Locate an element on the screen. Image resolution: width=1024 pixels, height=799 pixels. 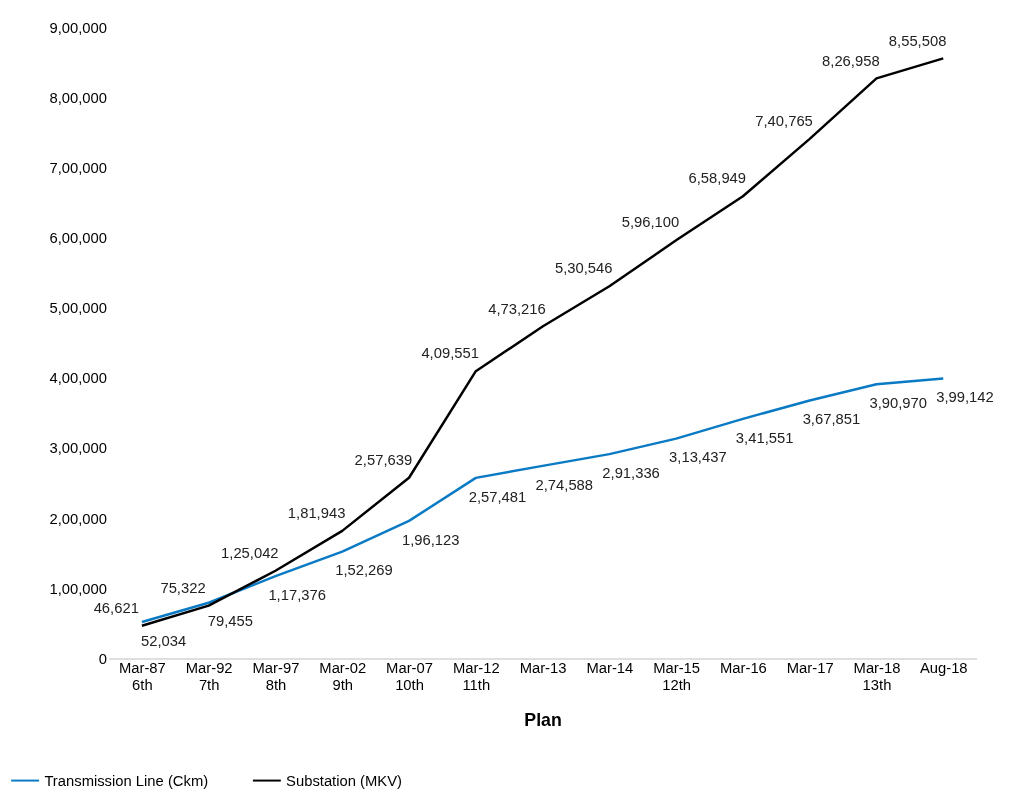
x-tick-label: Mar-02 9th is located at coordinates (343, 676).